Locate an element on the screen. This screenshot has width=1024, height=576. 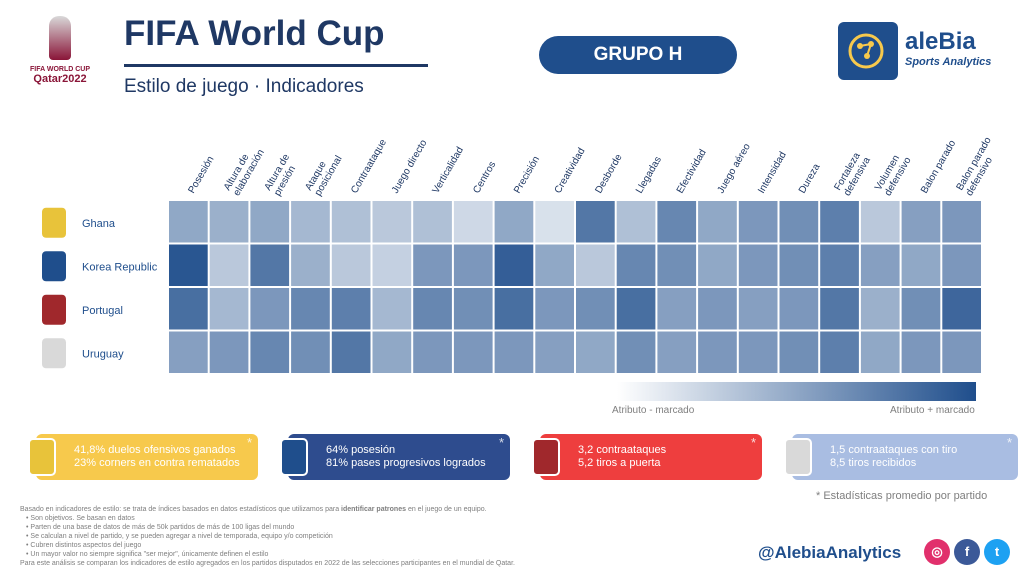
legend-high-label: Atributo + marcado is located at coordinates (932, 410).